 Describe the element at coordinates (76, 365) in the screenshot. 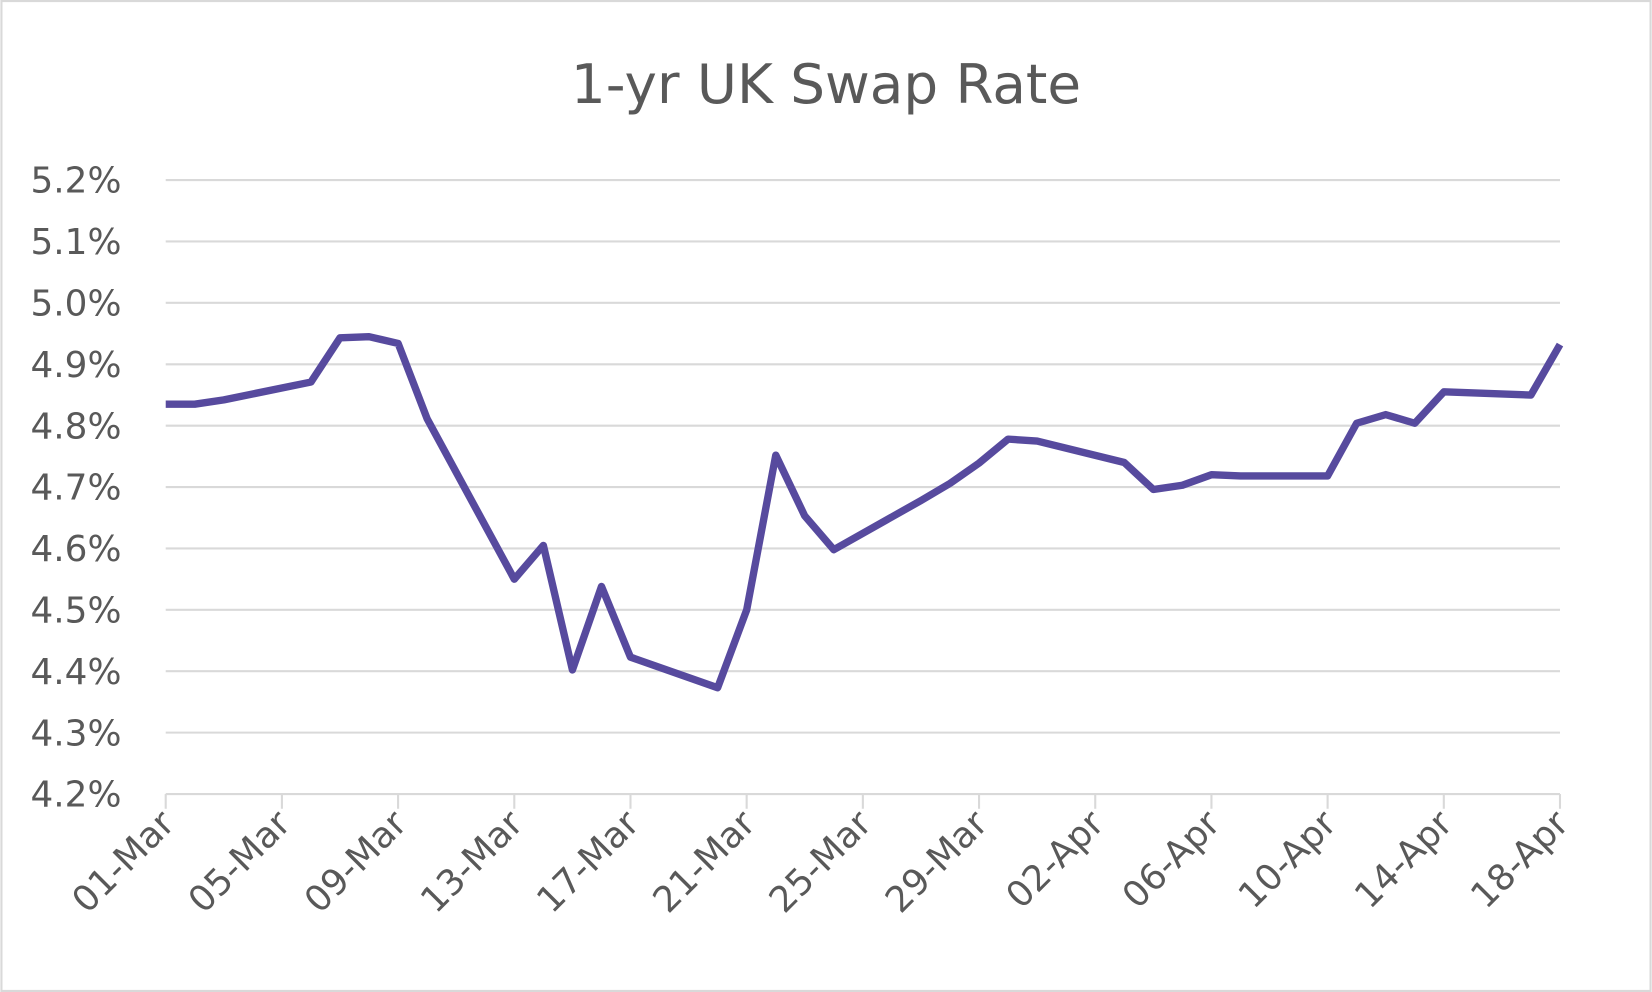

I see `y-tick-label: 4.9%` at that location.